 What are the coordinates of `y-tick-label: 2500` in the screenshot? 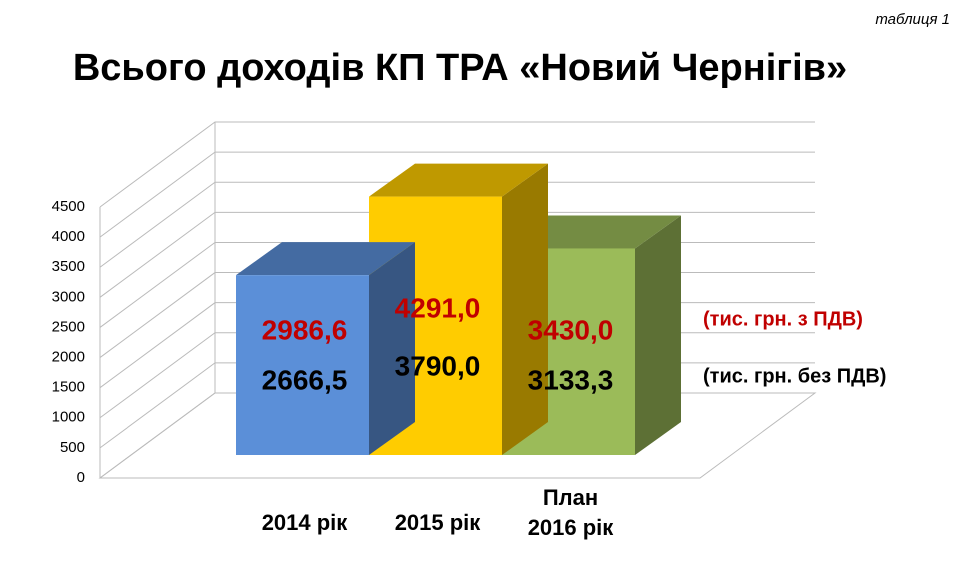 It's located at (68, 326).